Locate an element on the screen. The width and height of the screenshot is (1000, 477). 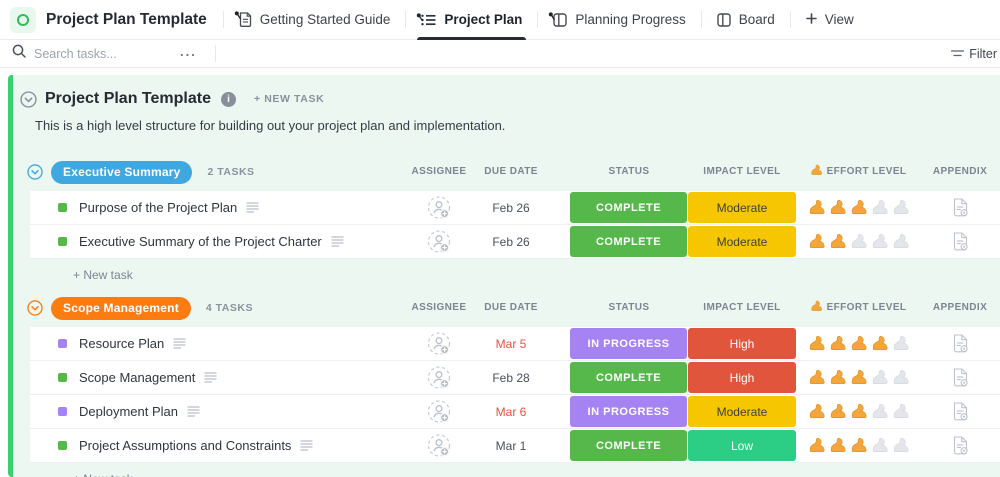
tab-getting-started-guide: Getting Started Guide is located at coordinates (315, 20).